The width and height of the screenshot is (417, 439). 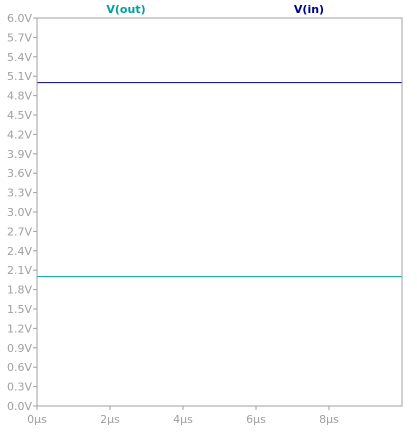 What do you see at coordinates (329, 419) in the screenshot?
I see `x-tick-label: 8µs` at bounding box center [329, 419].